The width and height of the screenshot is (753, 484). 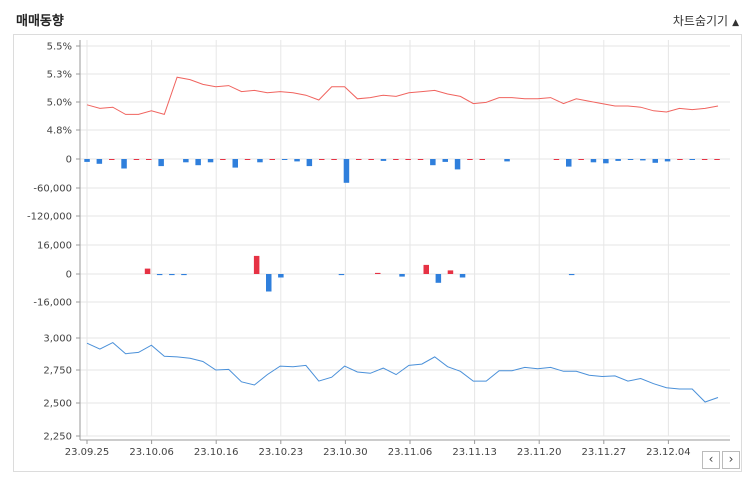 I want to click on section-title: 매매동향, so click(x=40, y=21).